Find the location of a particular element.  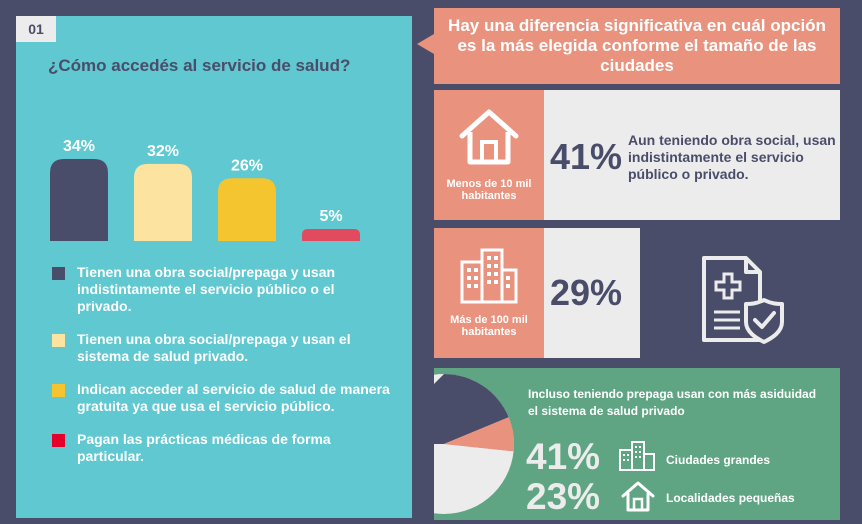

health-document-shield-icon is located at coordinates (743, 300).